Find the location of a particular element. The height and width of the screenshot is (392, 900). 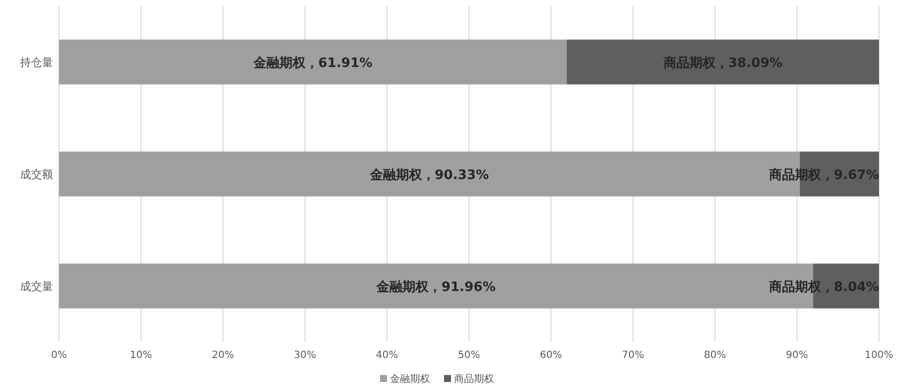

y-tick-label: 持仓量 is located at coordinates (36, 62).